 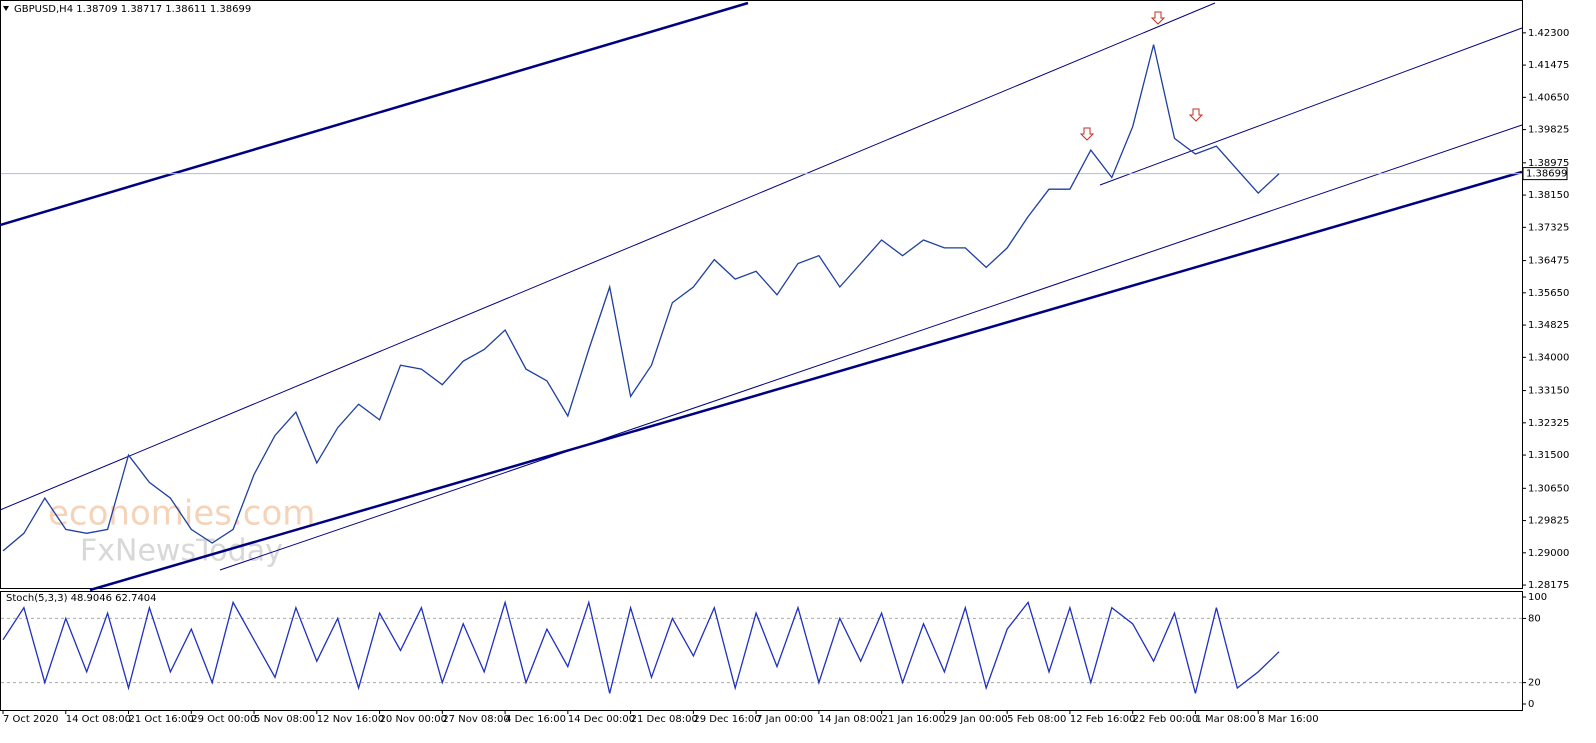 What do you see at coordinates (1103, 719) in the screenshot?
I see `x-tick-label: 12 Feb 16:00` at bounding box center [1103, 719].